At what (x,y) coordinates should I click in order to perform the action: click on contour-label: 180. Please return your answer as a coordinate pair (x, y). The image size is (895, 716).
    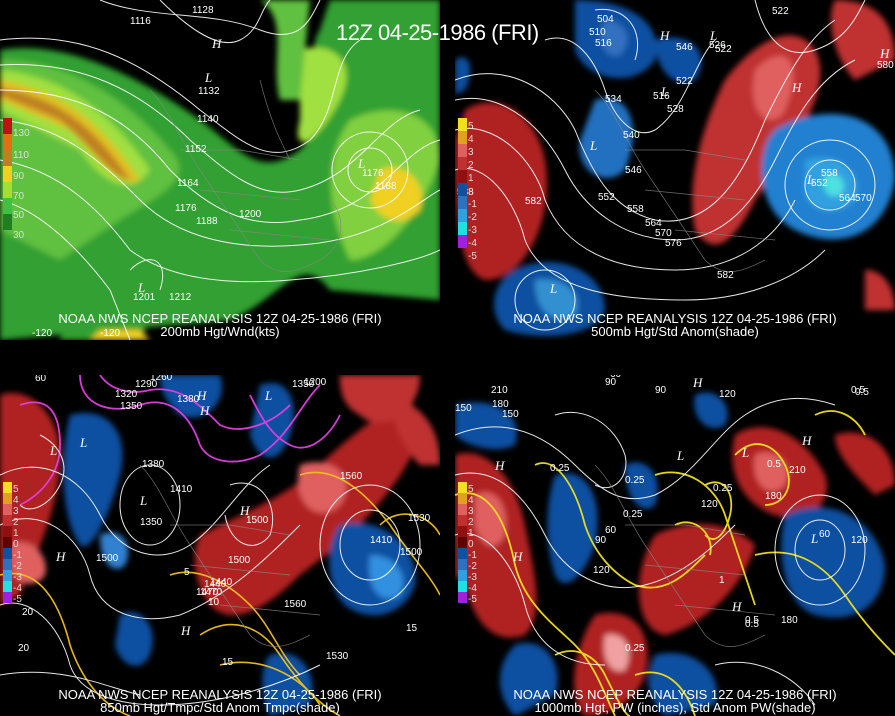
    Looking at the image, I should click on (500, 404).